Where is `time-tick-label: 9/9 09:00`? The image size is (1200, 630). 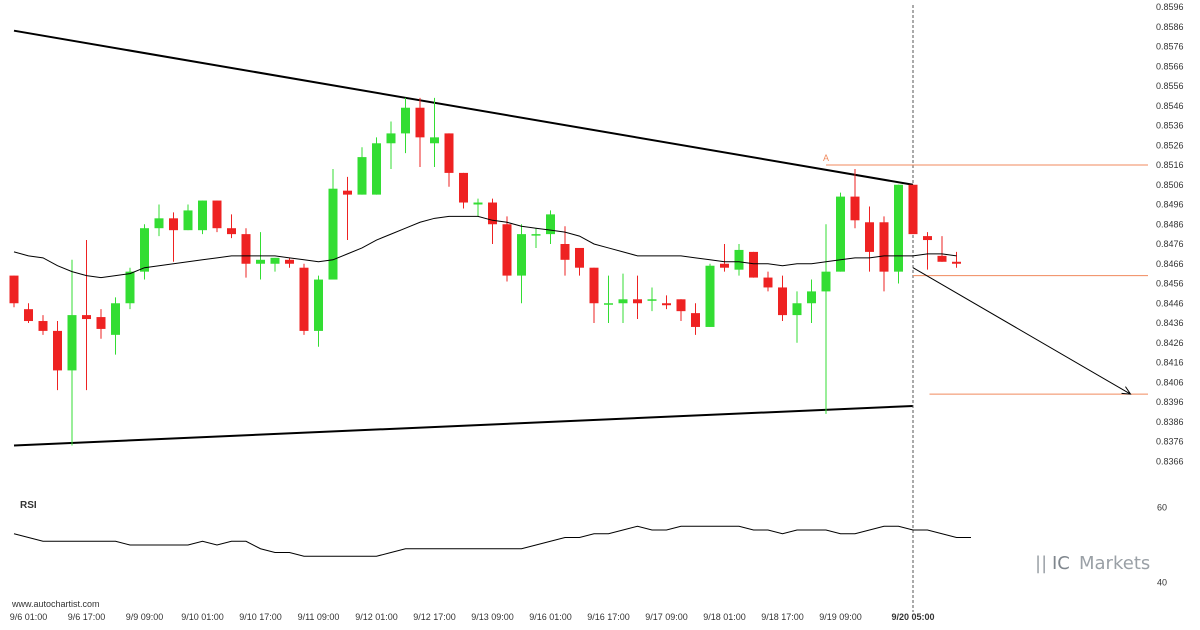
time-tick-label: 9/9 09:00 is located at coordinates (145, 617).